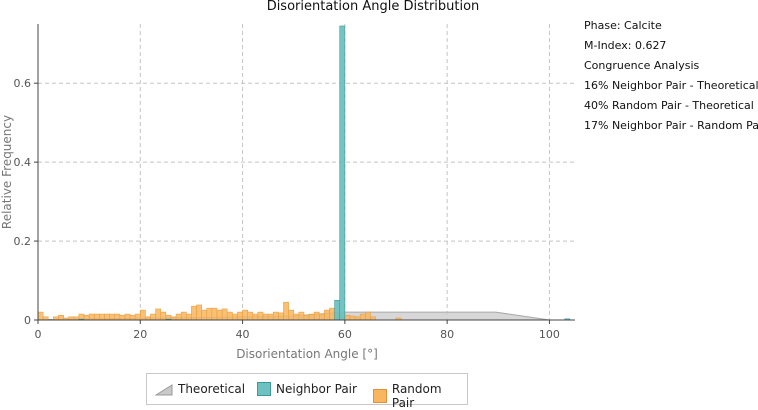 This screenshot has height=410, width=758. What do you see at coordinates (625, 45) in the screenshot?
I see `m-index-text: M-Index: 0.627` at bounding box center [625, 45].